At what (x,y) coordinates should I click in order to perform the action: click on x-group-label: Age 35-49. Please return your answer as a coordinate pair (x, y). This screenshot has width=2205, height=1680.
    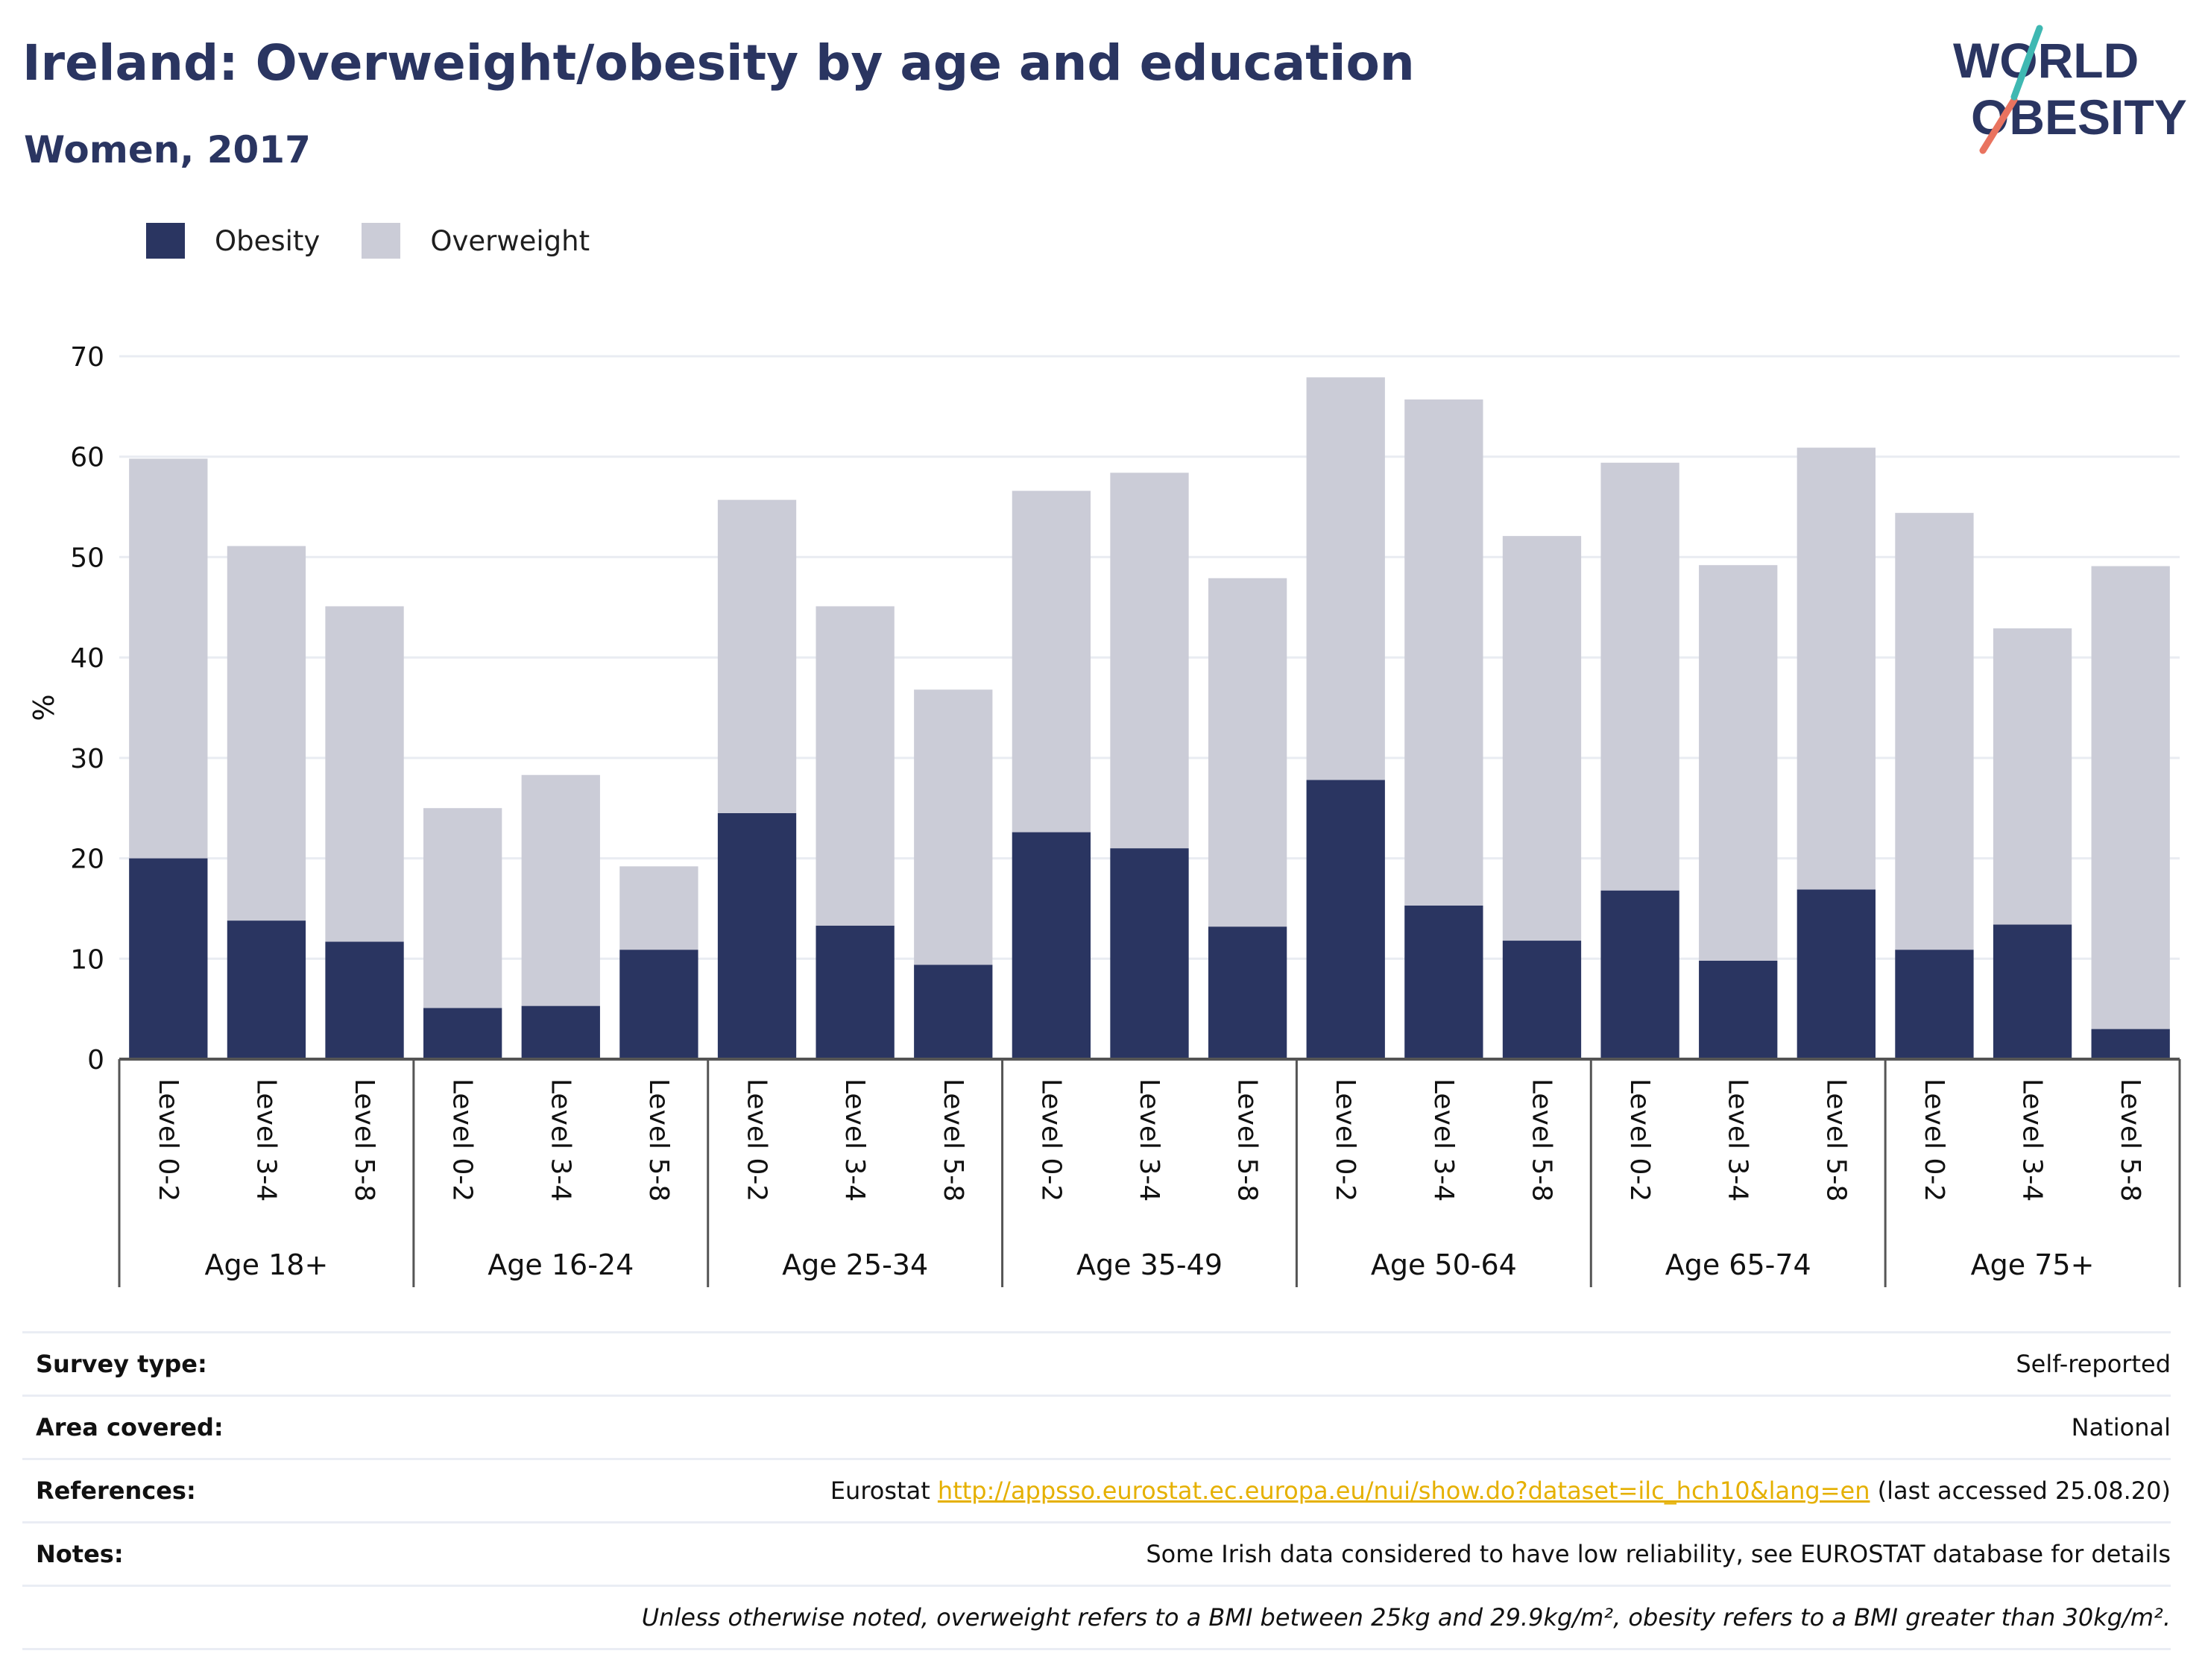
    Looking at the image, I should click on (1149, 1264).